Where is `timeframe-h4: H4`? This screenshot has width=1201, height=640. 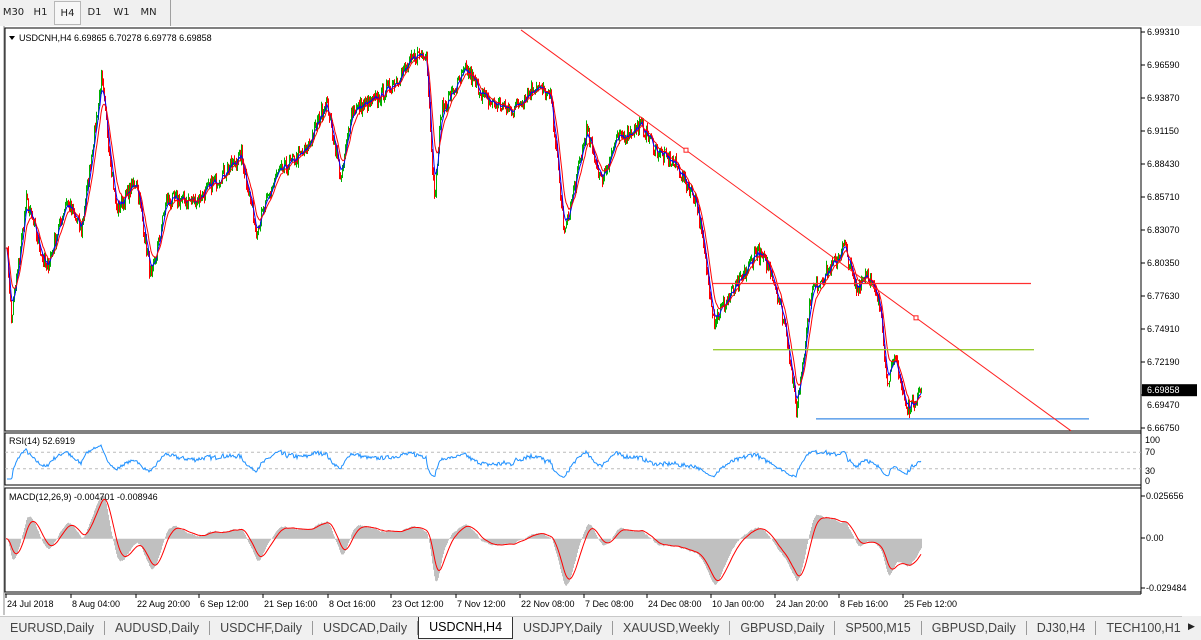
timeframe-h4: H4 is located at coordinates (67, 13).